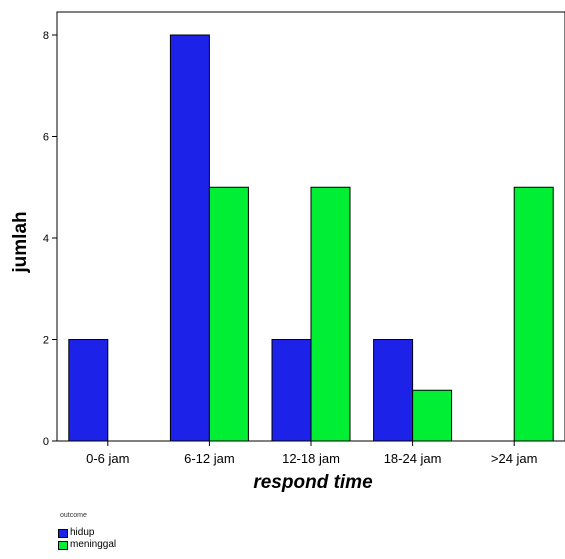  I want to click on legend-swatch-meninggal, so click(63, 545).